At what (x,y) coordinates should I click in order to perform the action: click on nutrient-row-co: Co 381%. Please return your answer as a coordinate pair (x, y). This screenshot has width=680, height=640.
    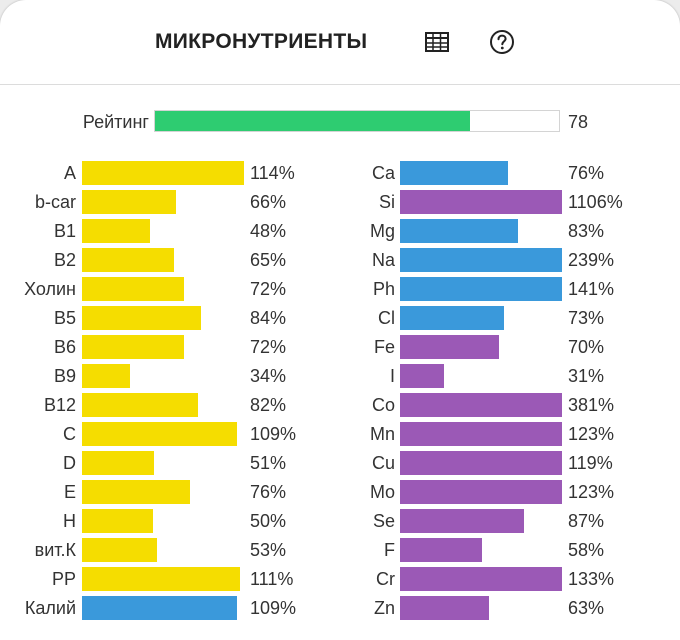
    Looking at the image, I should click on (340, 405).